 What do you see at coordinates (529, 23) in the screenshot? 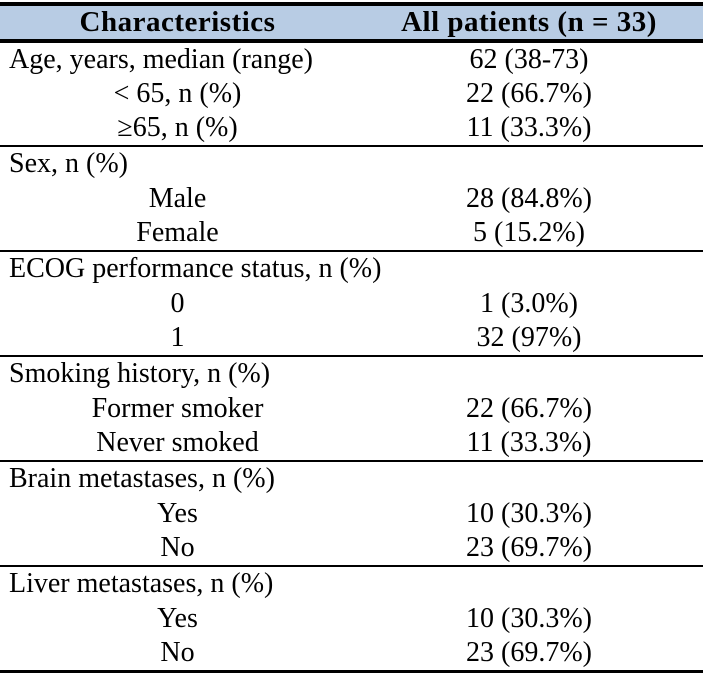
I see `header-cell-all-patients: All patients (n = 33)` at bounding box center [529, 23].